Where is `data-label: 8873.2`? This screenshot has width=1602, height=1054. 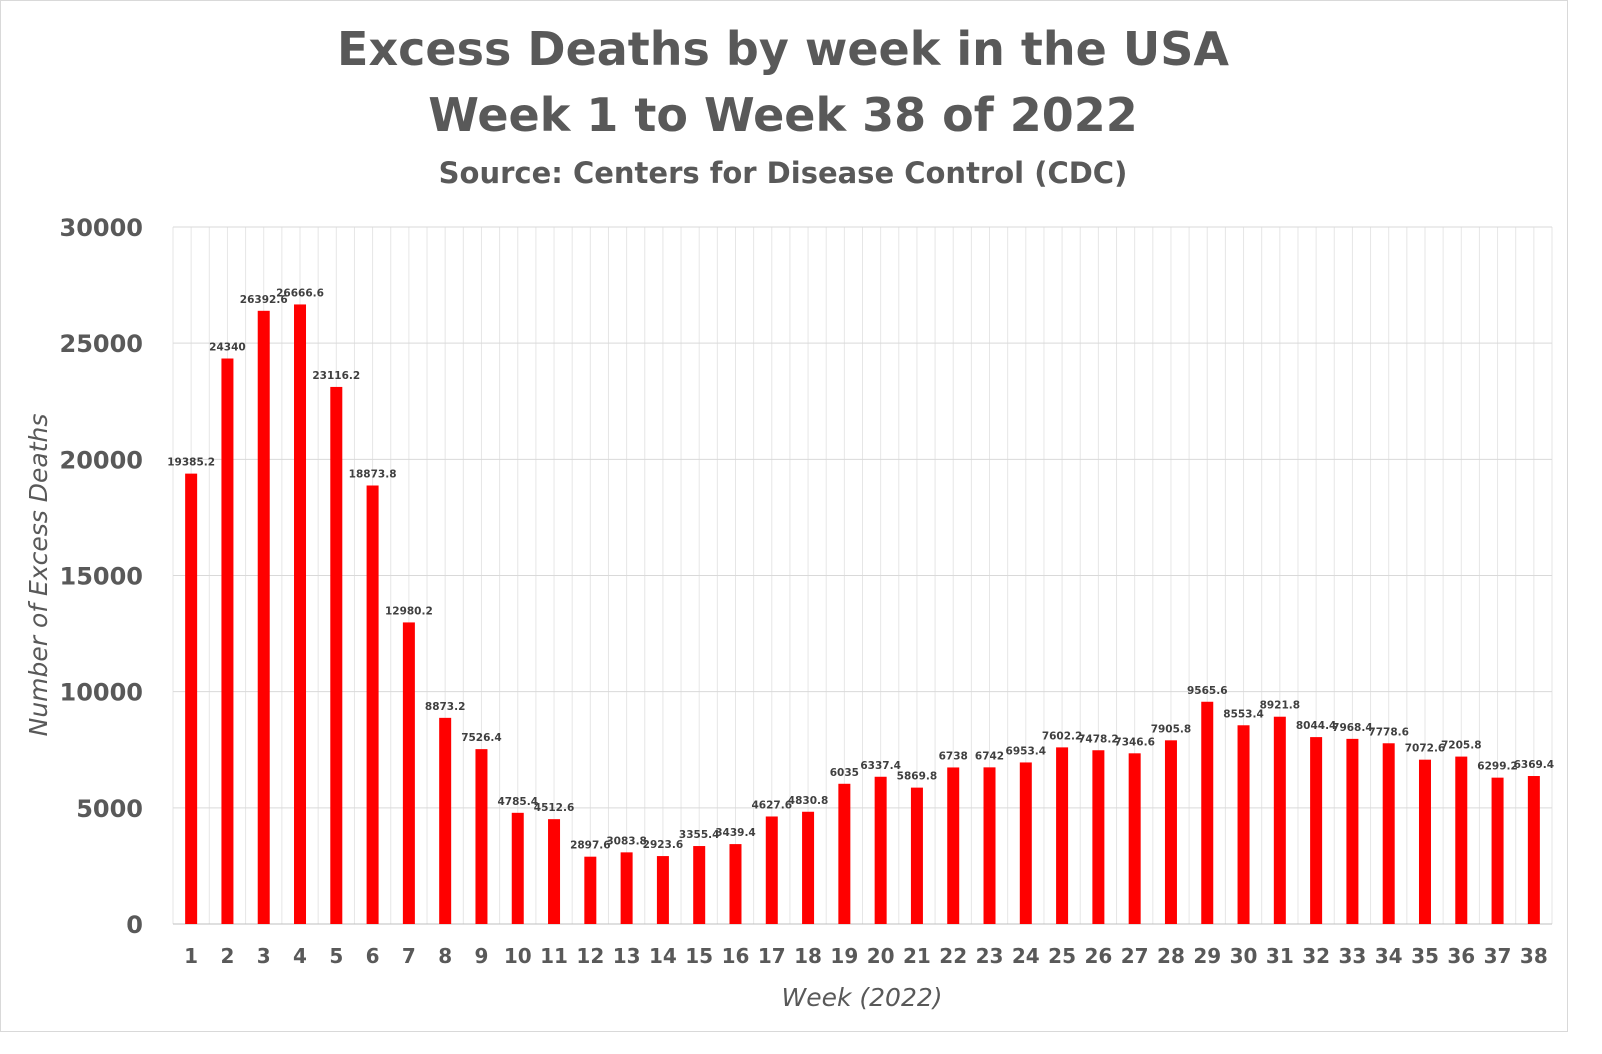
data-label: 8873.2 is located at coordinates (445, 707).